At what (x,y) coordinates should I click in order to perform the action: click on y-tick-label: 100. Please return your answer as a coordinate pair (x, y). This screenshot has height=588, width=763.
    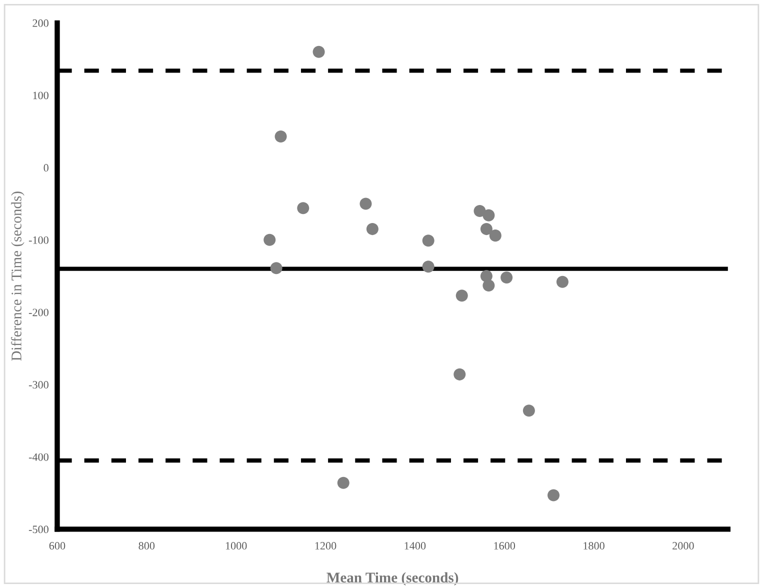
    Looking at the image, I should click on (40, 96).